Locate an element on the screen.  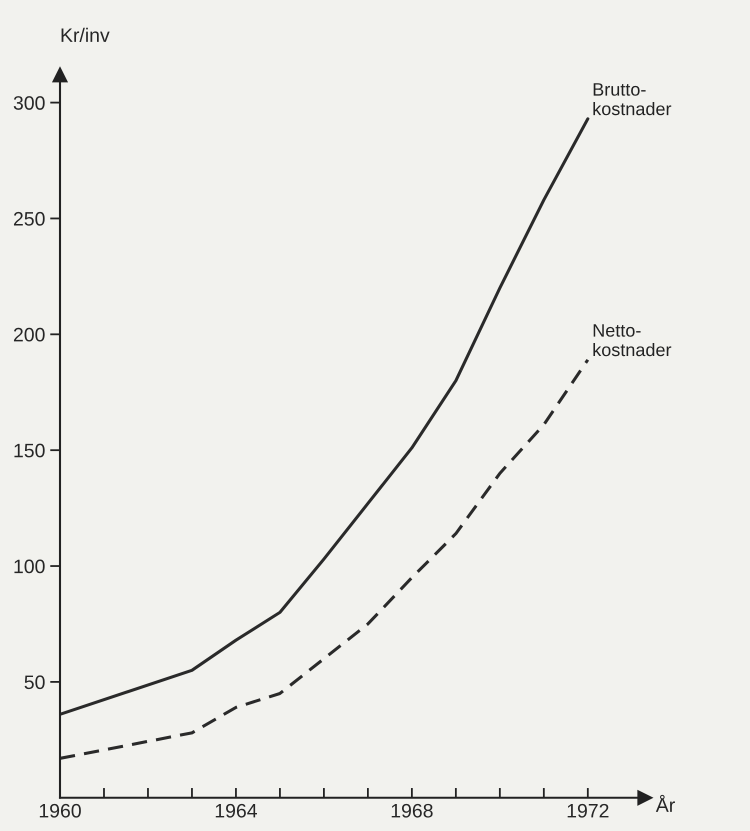
x-tick-label: 1968 is located at coordinates (412, 811).